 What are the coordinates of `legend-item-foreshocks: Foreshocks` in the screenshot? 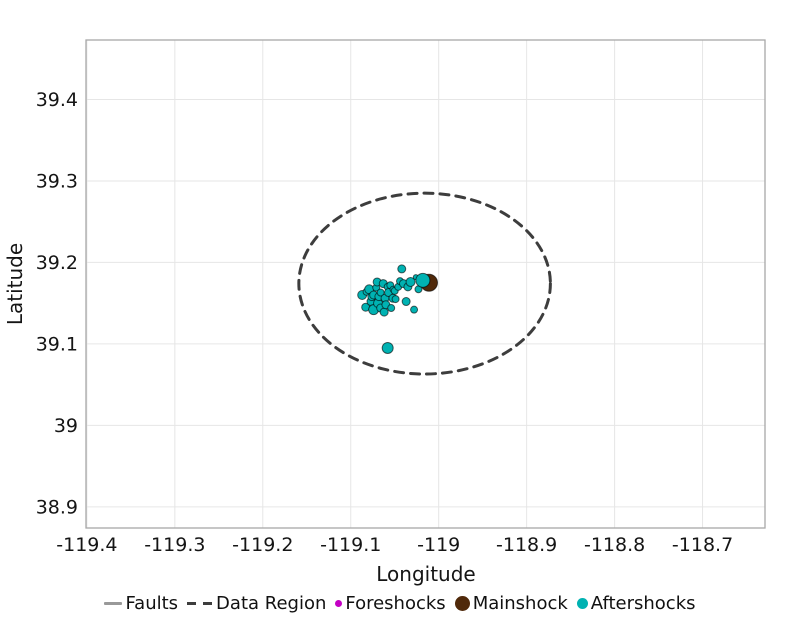 It's located at (390, 603).